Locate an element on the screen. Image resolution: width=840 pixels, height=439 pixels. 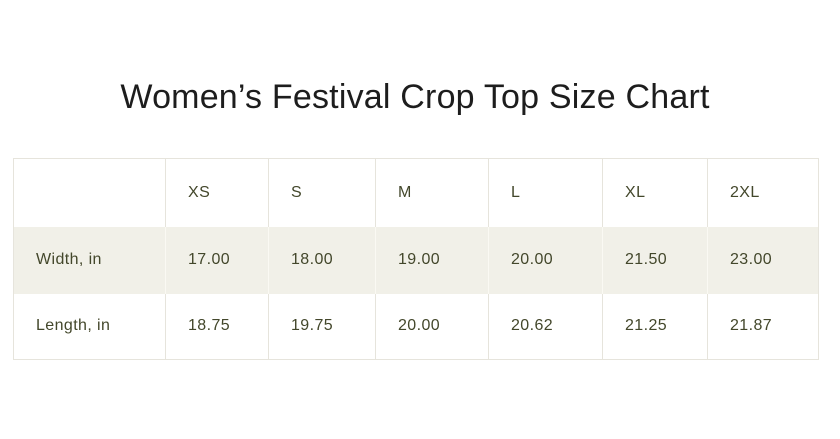
value-cell-width-2xl: 23.00 is located at coordinates (763, 260).